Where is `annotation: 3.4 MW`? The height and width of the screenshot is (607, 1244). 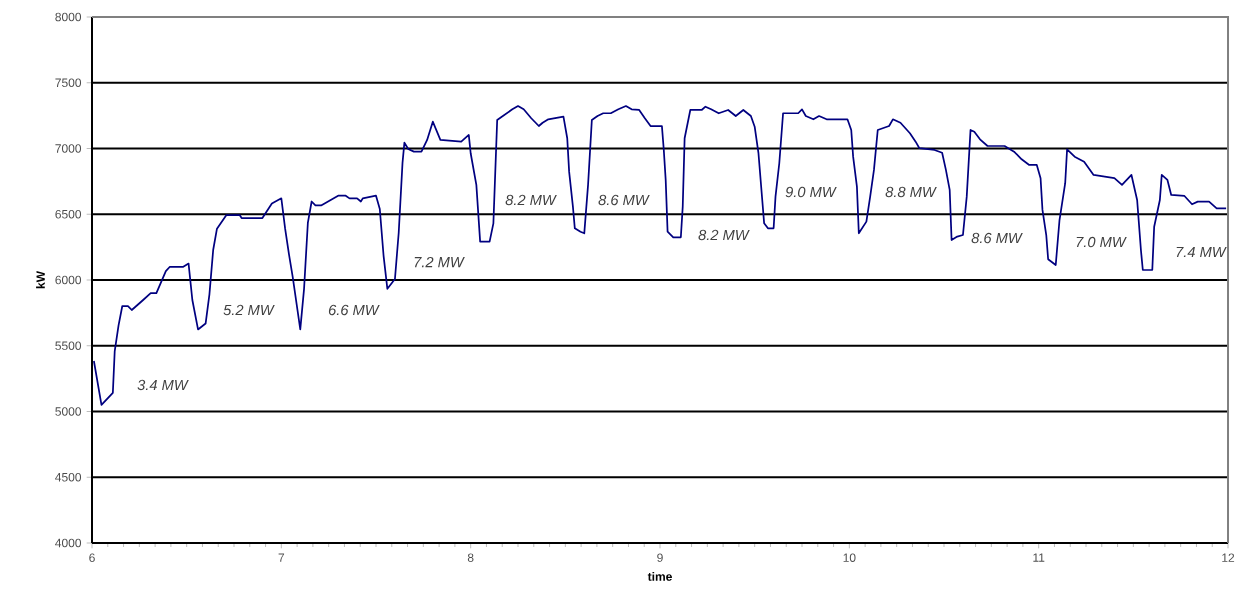
annotation: 3.4 MW is located at coordinates (163, 385).